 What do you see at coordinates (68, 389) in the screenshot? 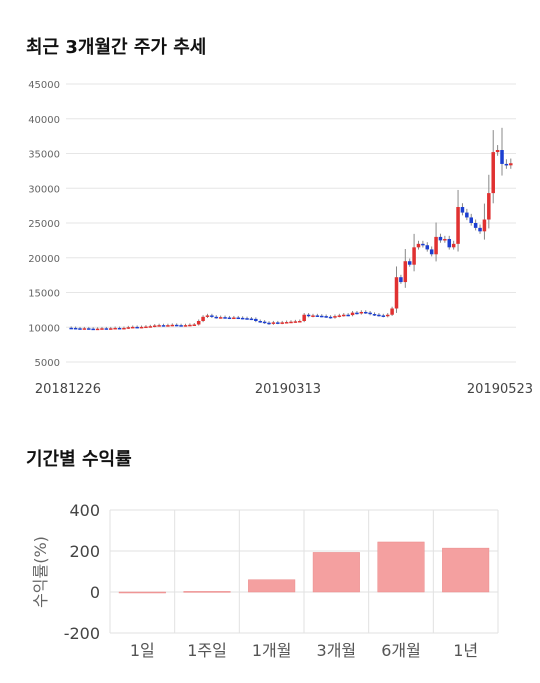
I see `x-tick-label: 20181226` at bounding box center [68, 389].